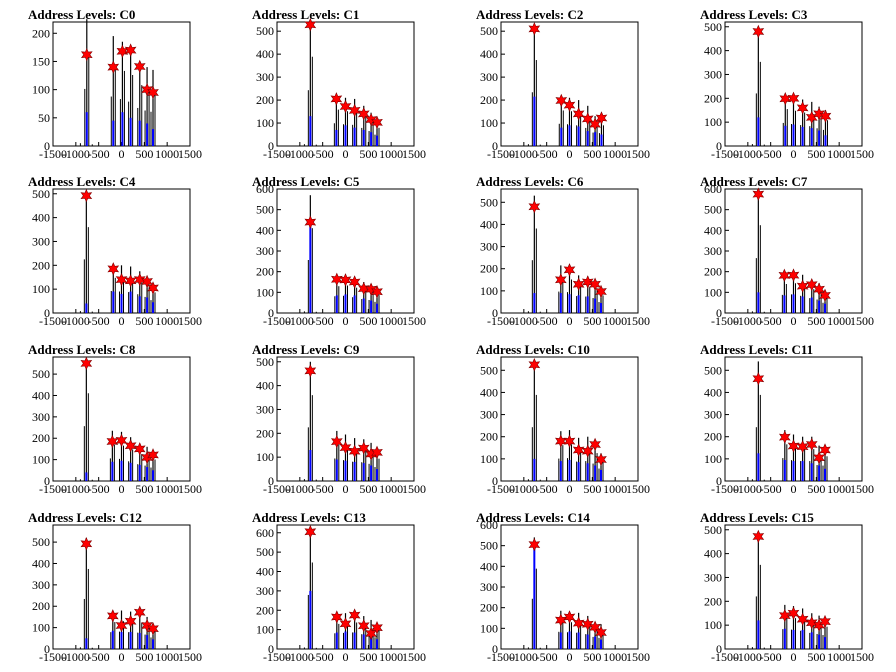 The image size is (896, 672). What do you see at coordinates (489, 525) in the screenshot?
I see `y-tick-label: 600` at bounding box center [489, 525].